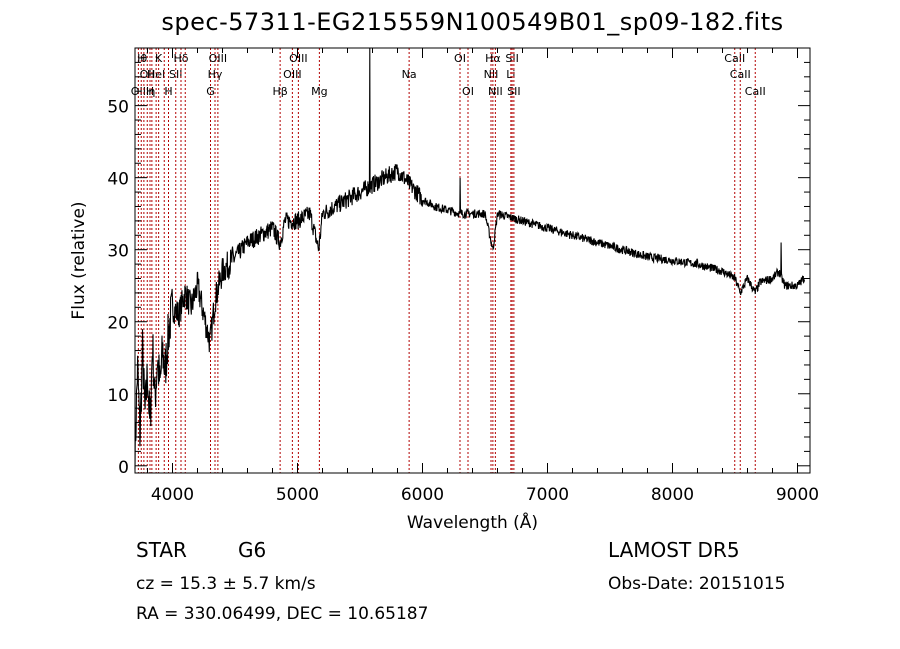  I want to click on line-marker-label: G, so click(210, 91).